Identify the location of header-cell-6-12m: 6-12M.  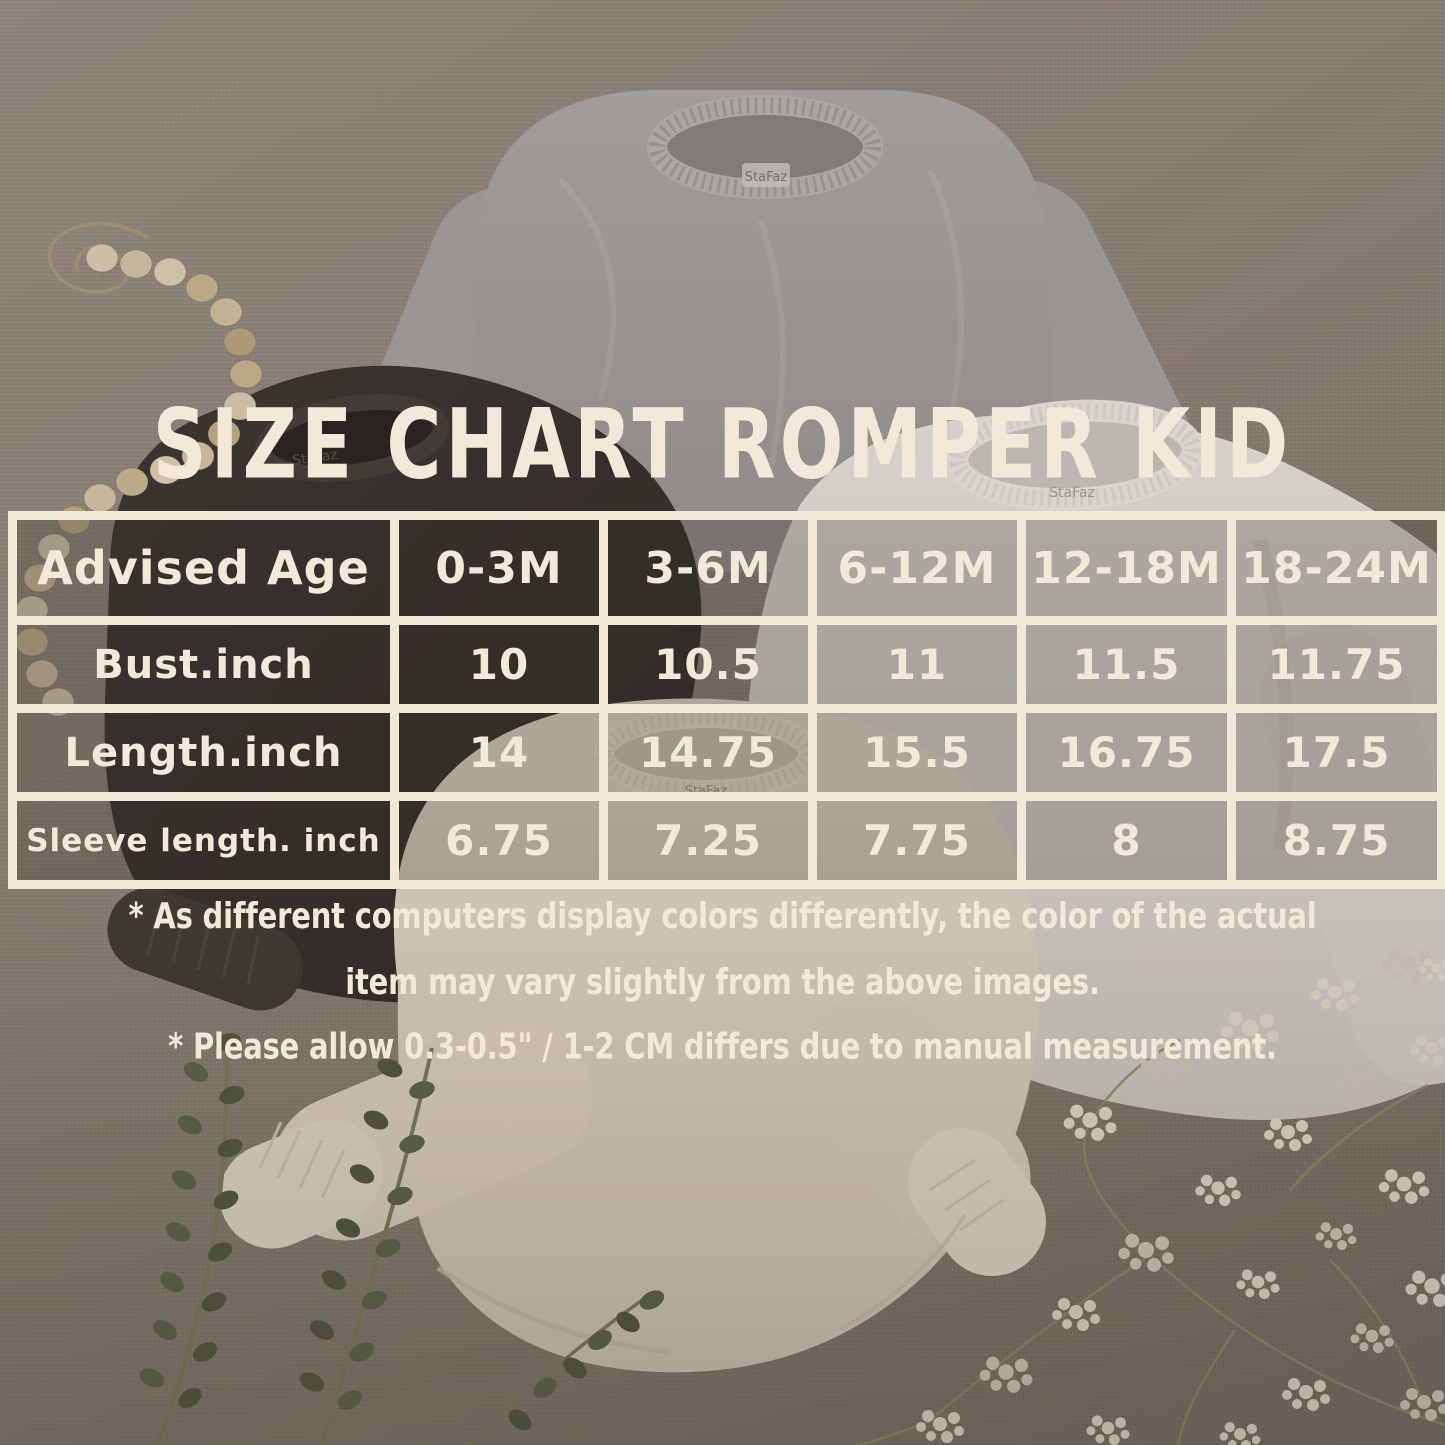
(917, 568).